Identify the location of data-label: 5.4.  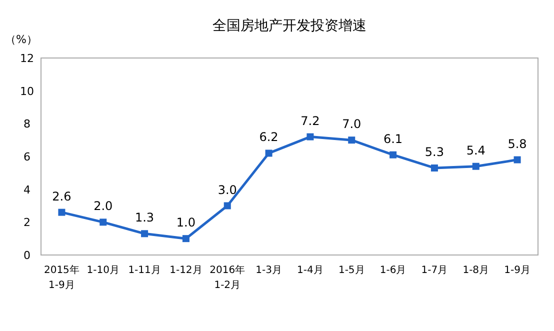
(476, 150).